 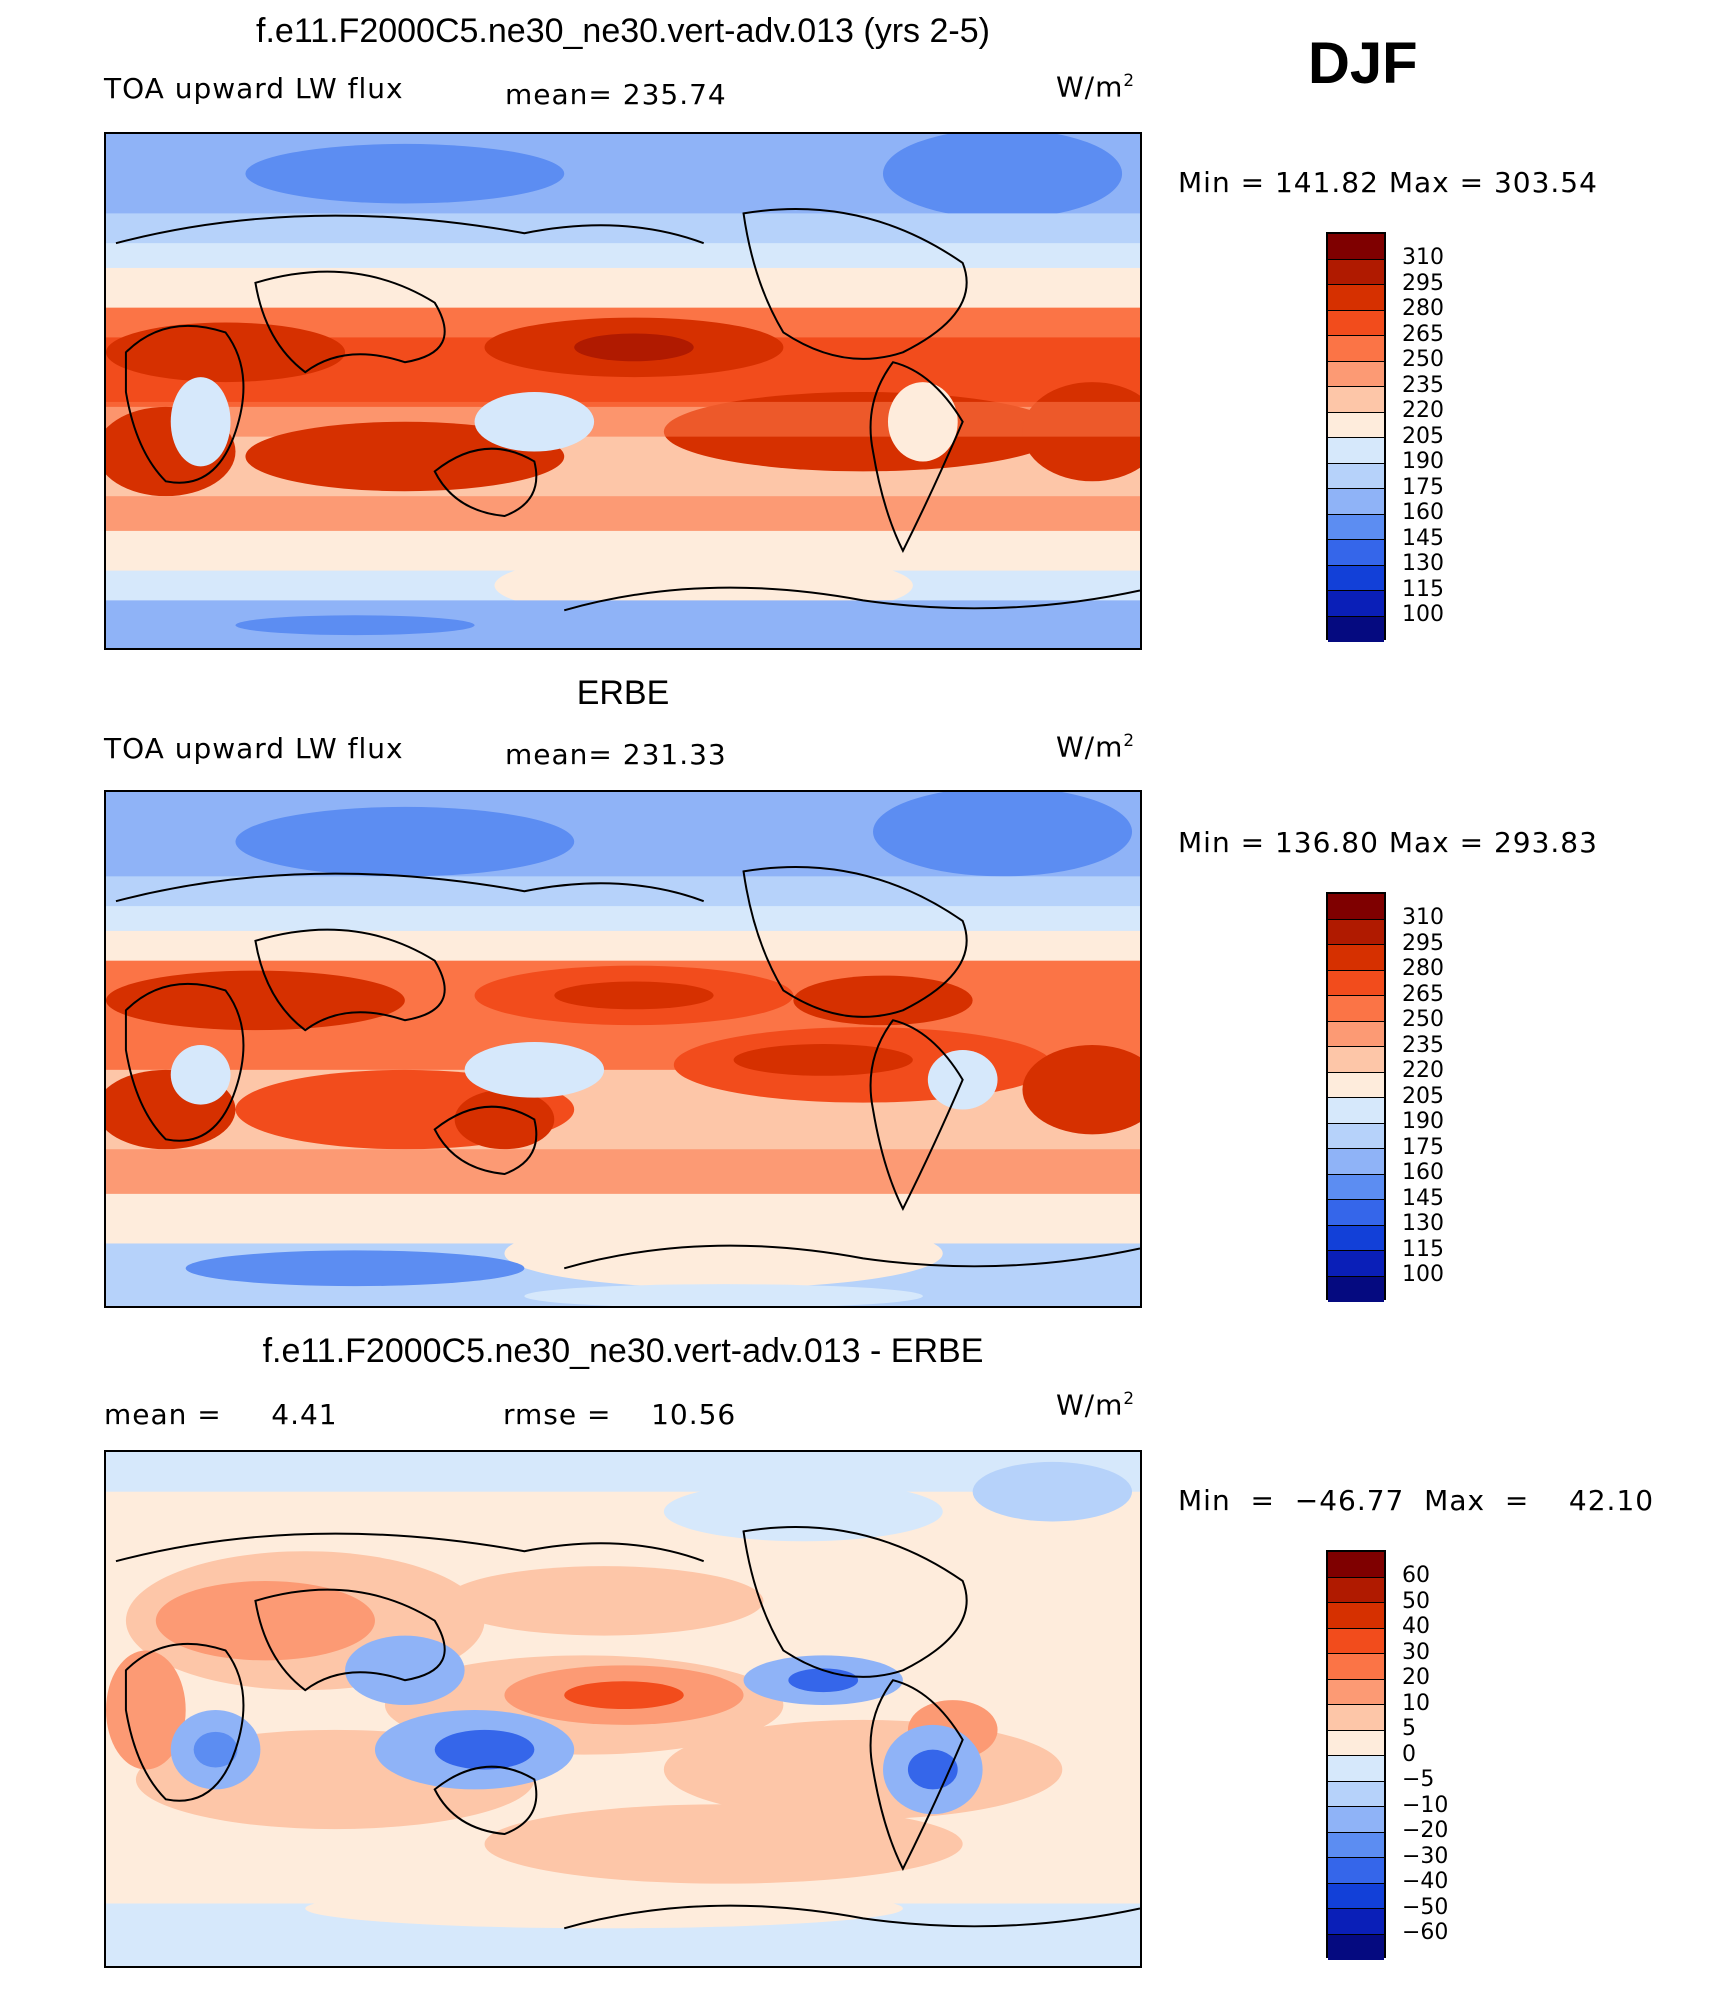 I want to click on panel1-tick: 190, so click(x=1423, y=461).